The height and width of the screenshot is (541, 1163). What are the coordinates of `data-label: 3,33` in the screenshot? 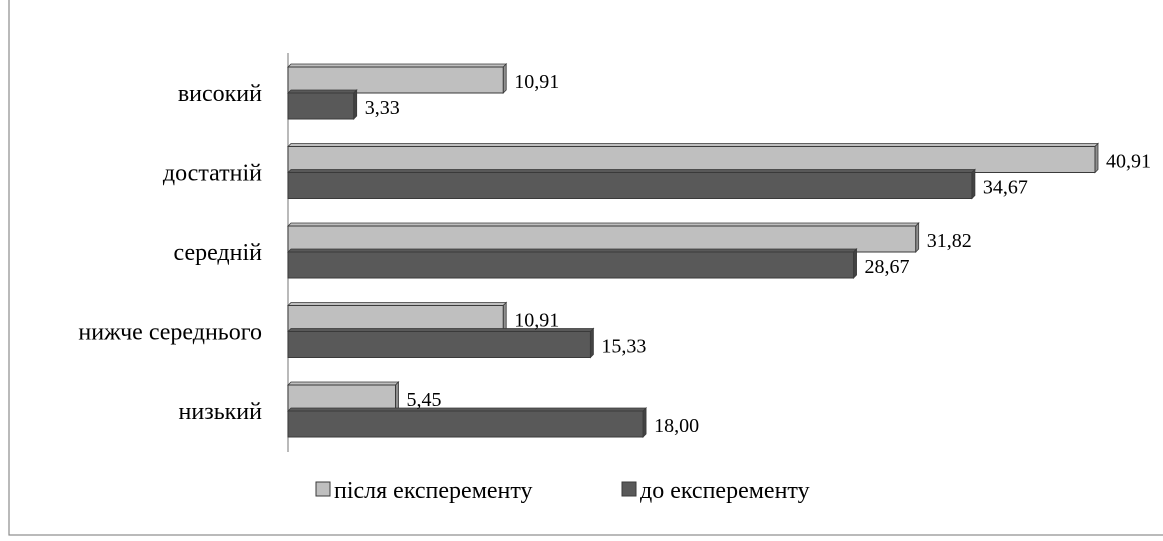 It's located at (382, 108).